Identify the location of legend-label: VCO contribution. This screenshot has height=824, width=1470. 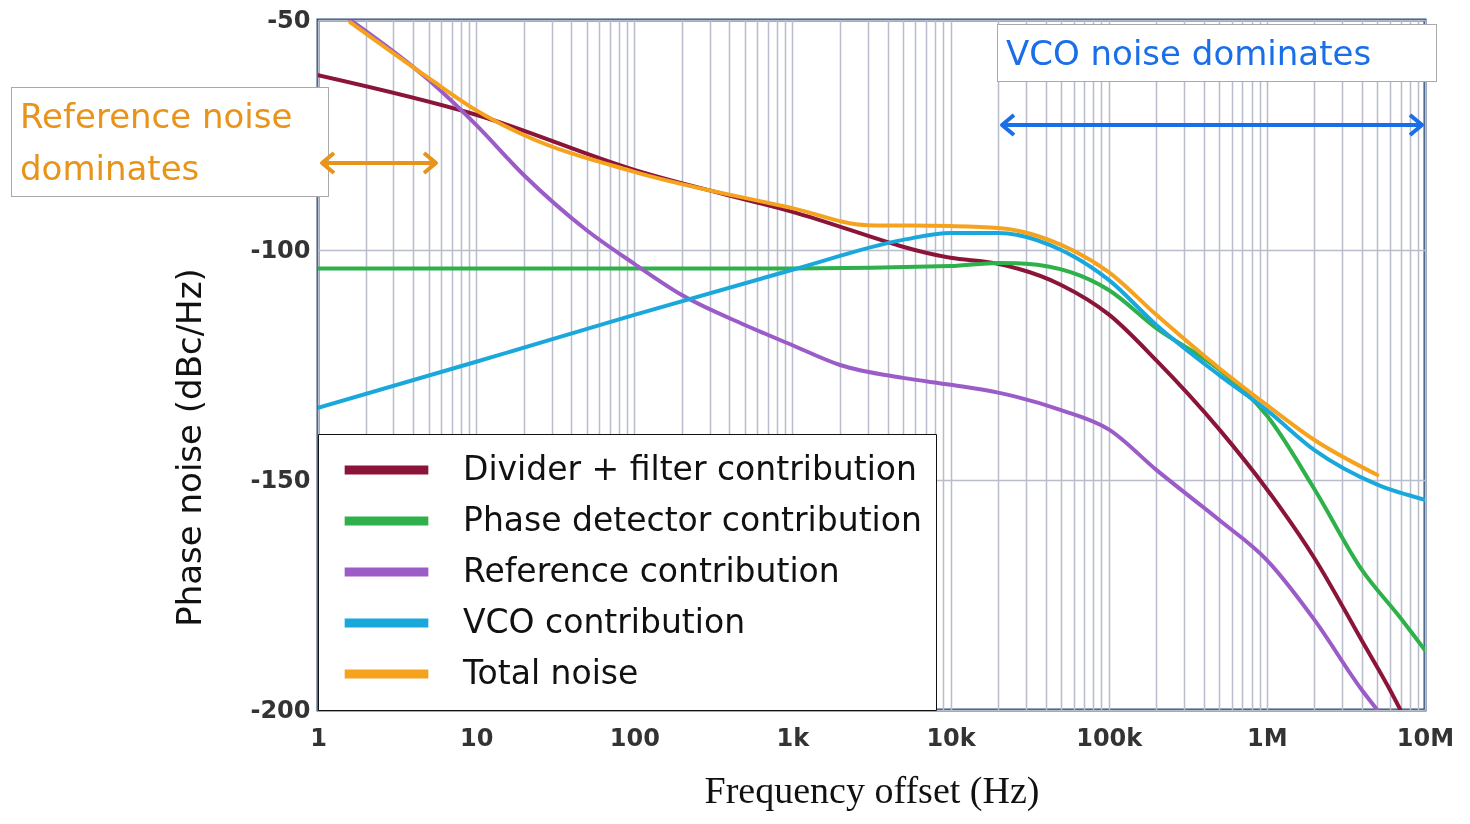
(604, 621).